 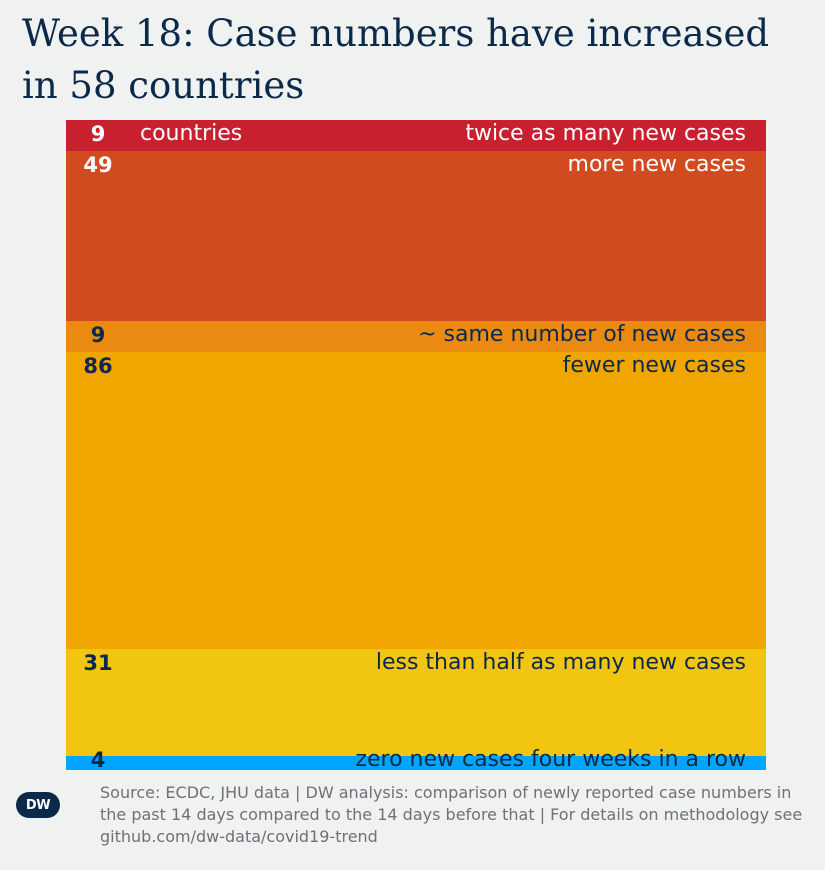 I want to click on band-label-2: ~ same number of new cases, so click(x=582, y=334).